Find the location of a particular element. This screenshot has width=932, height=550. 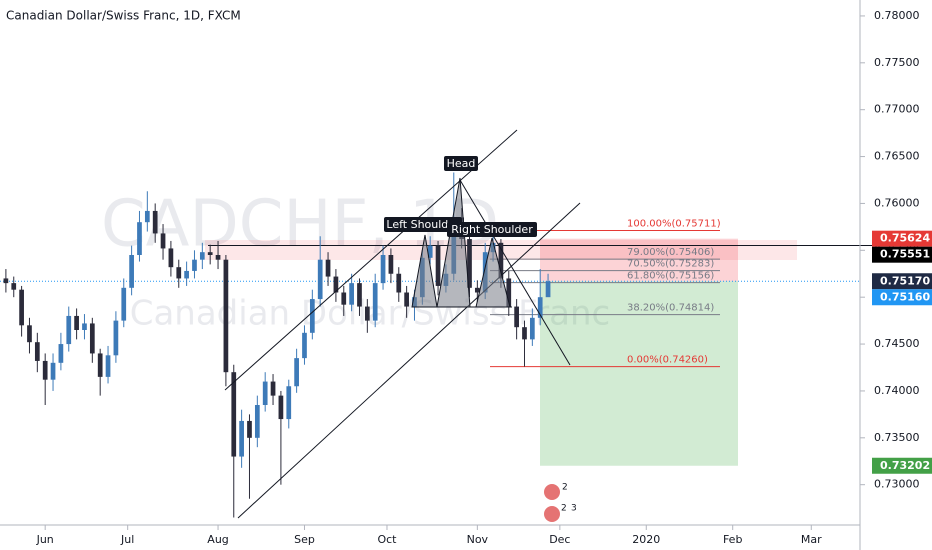

chart-title: Canadian Dollar/Swiss Franc, 1D, FXCM is located at coordinates (123, 16).